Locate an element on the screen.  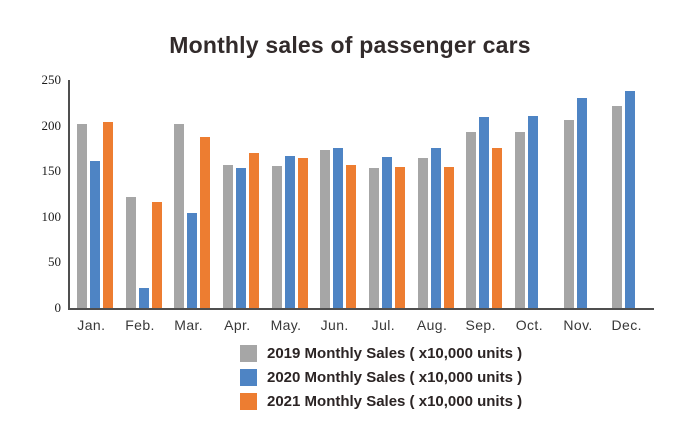
legend-label: 2020 Monthly Sales ( x10,000 units ) is located at coordinates (395, 377).